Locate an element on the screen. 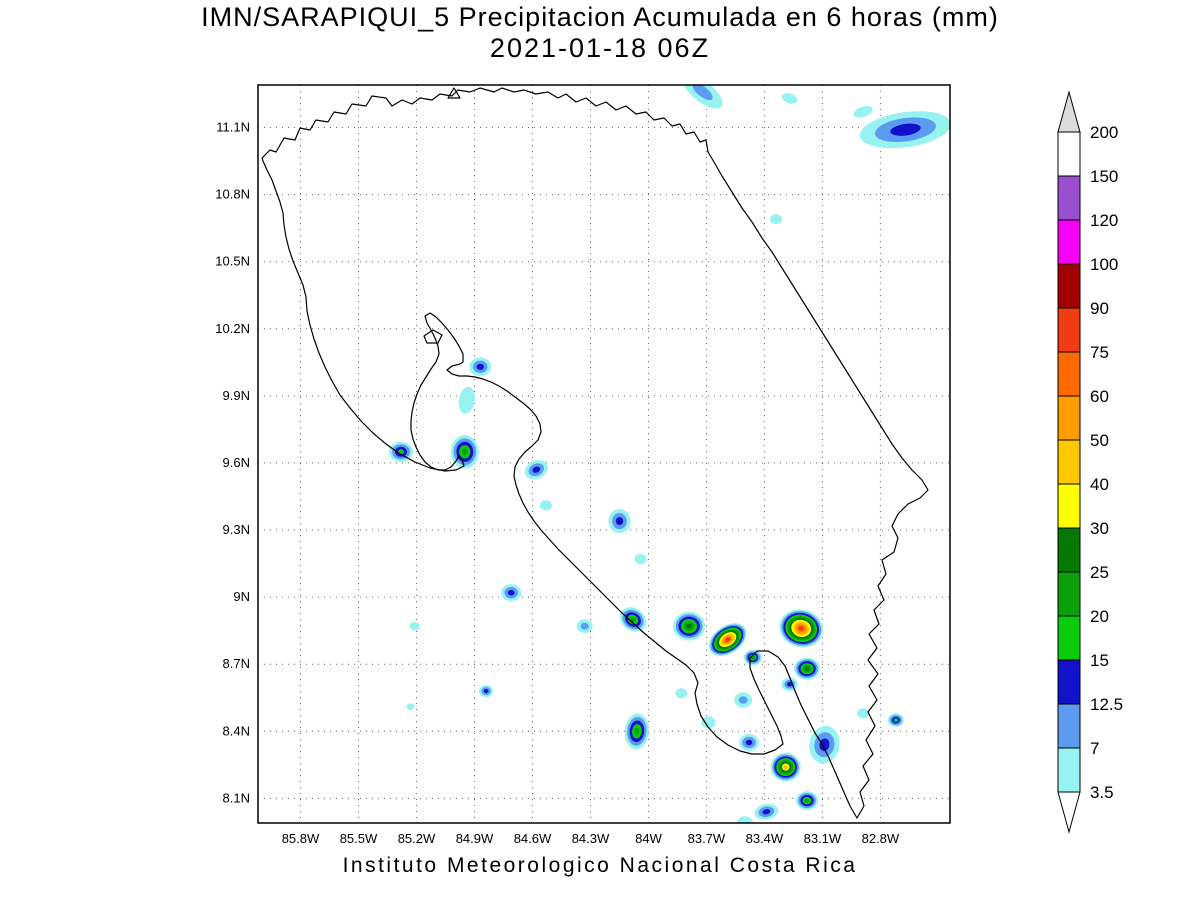  colorbar-tick-label: 90 is located at coordinates (1099, 308).